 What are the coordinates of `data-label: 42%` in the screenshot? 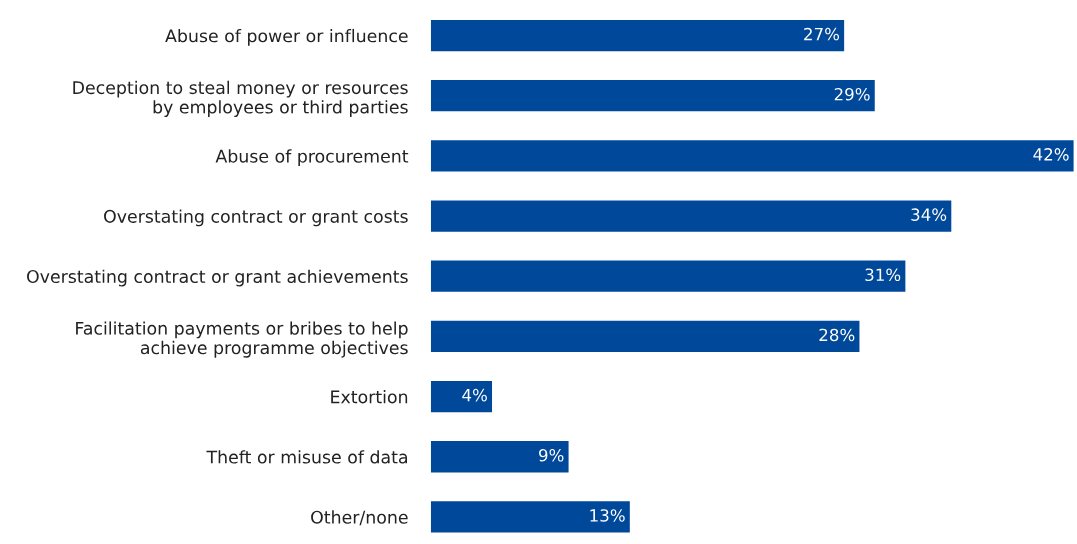 It's located at (1051, 154).